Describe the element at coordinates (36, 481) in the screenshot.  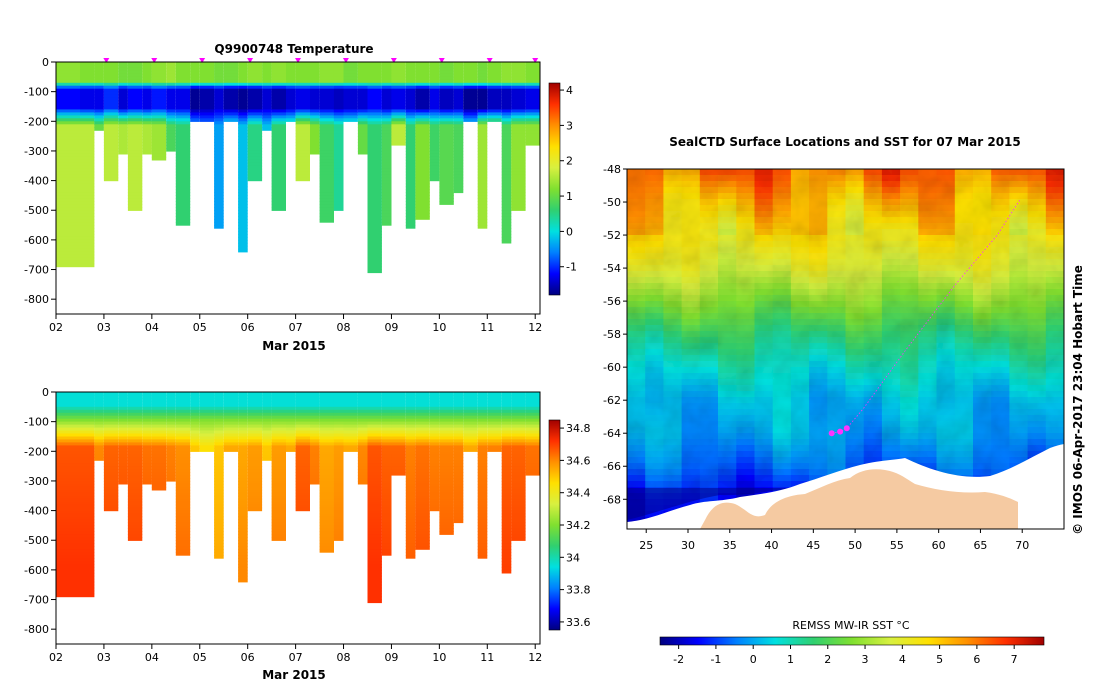
I see `y-tick-label: -300` at that location.